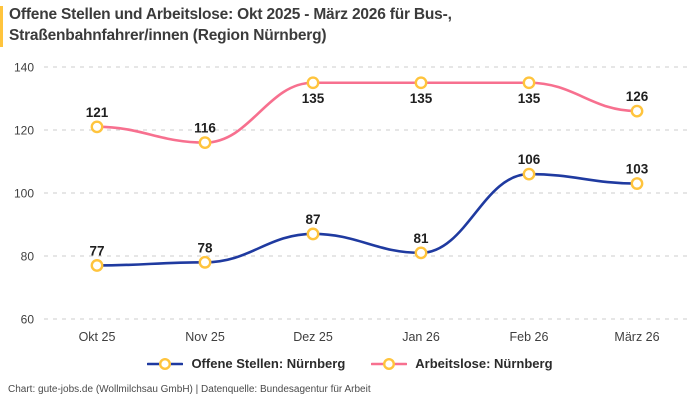 The width and height of the screenshot is (700, 400). Describe the element at coordinates (313, 337) in the screenshot. I see `x-axis-tick-label: Dez 25` at that location.